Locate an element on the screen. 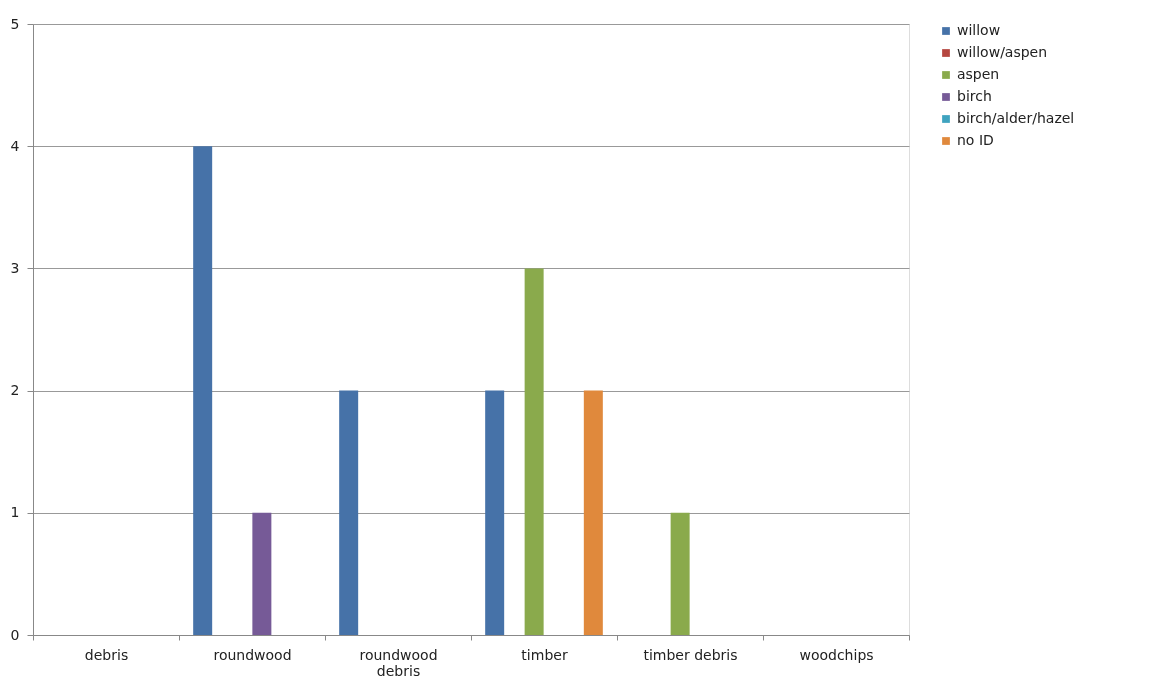 This screenshot has width=1149, height=688. y-tick-label: 3 is located at coordinates (15, 267).